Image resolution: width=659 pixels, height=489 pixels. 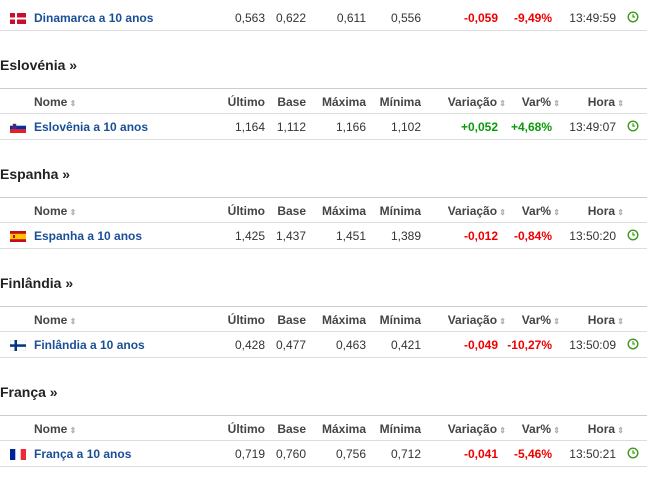 I want to click on cell: 1,166, so click(x=350, y=127).